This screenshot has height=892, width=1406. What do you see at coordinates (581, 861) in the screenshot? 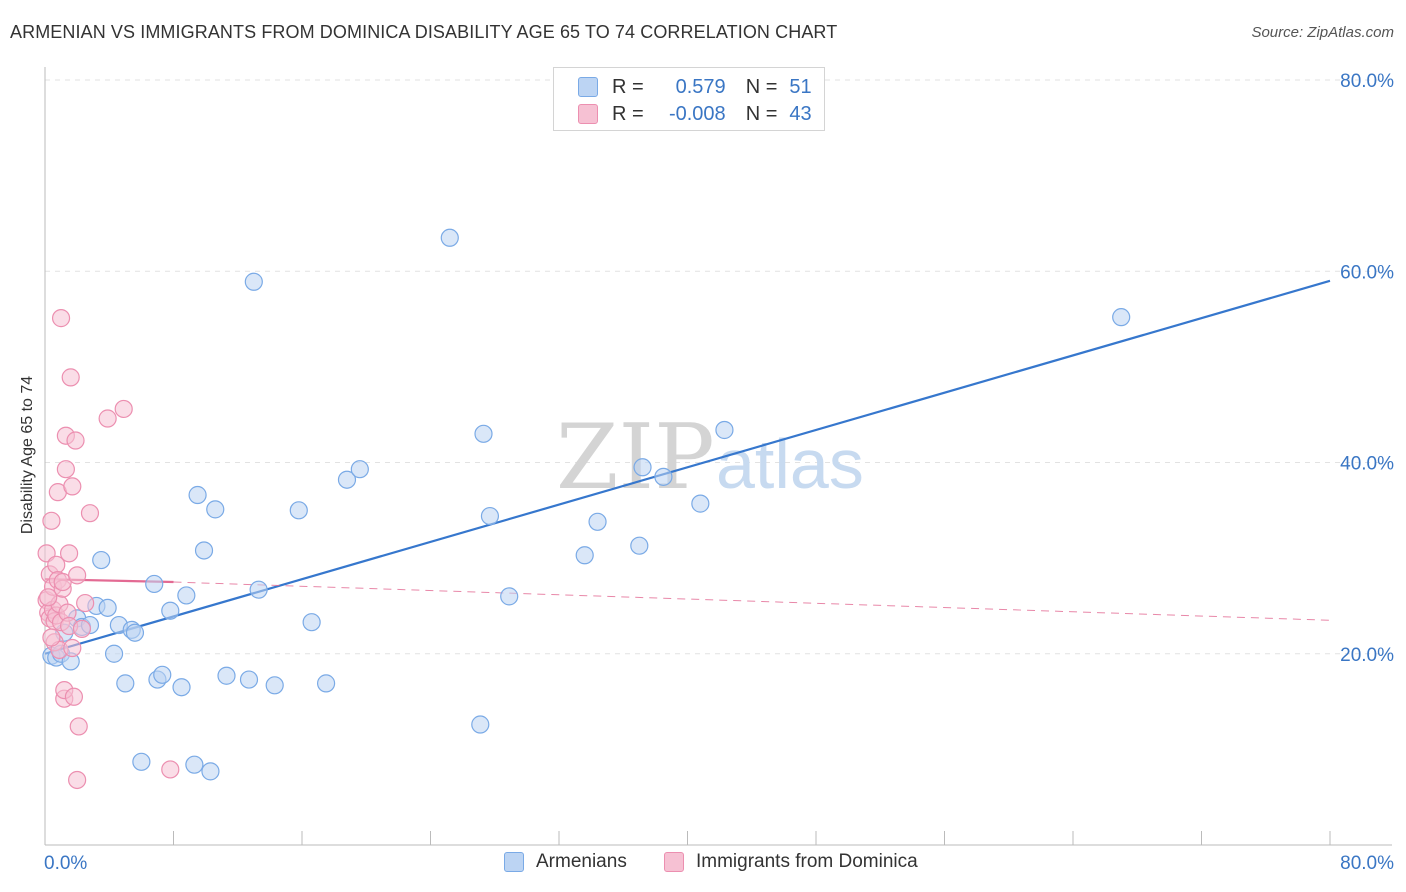
I see `armenians-legend-label: Armenians` at bounding box center [581, 861].